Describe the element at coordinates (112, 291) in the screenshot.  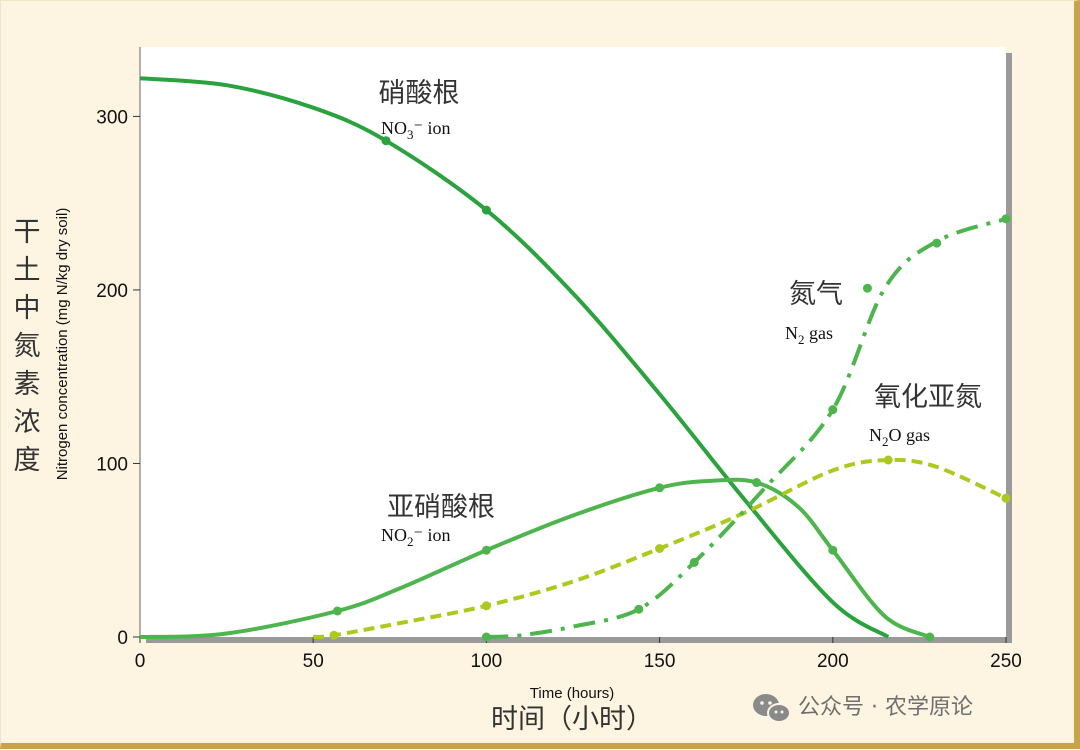
I see `y-tick-label: 200` at that location.